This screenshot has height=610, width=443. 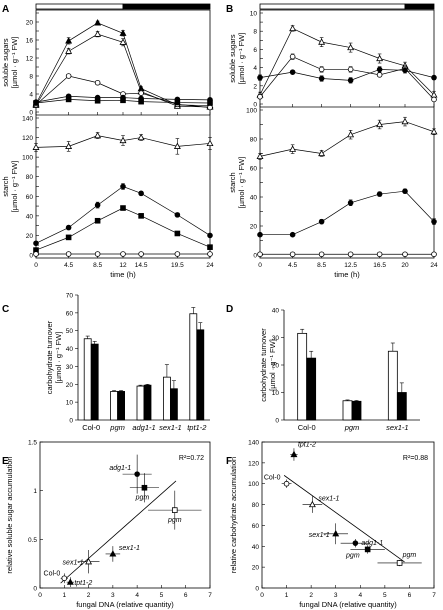 I want to click on x-tick-label: 19.5, so click(x=177, y=265).